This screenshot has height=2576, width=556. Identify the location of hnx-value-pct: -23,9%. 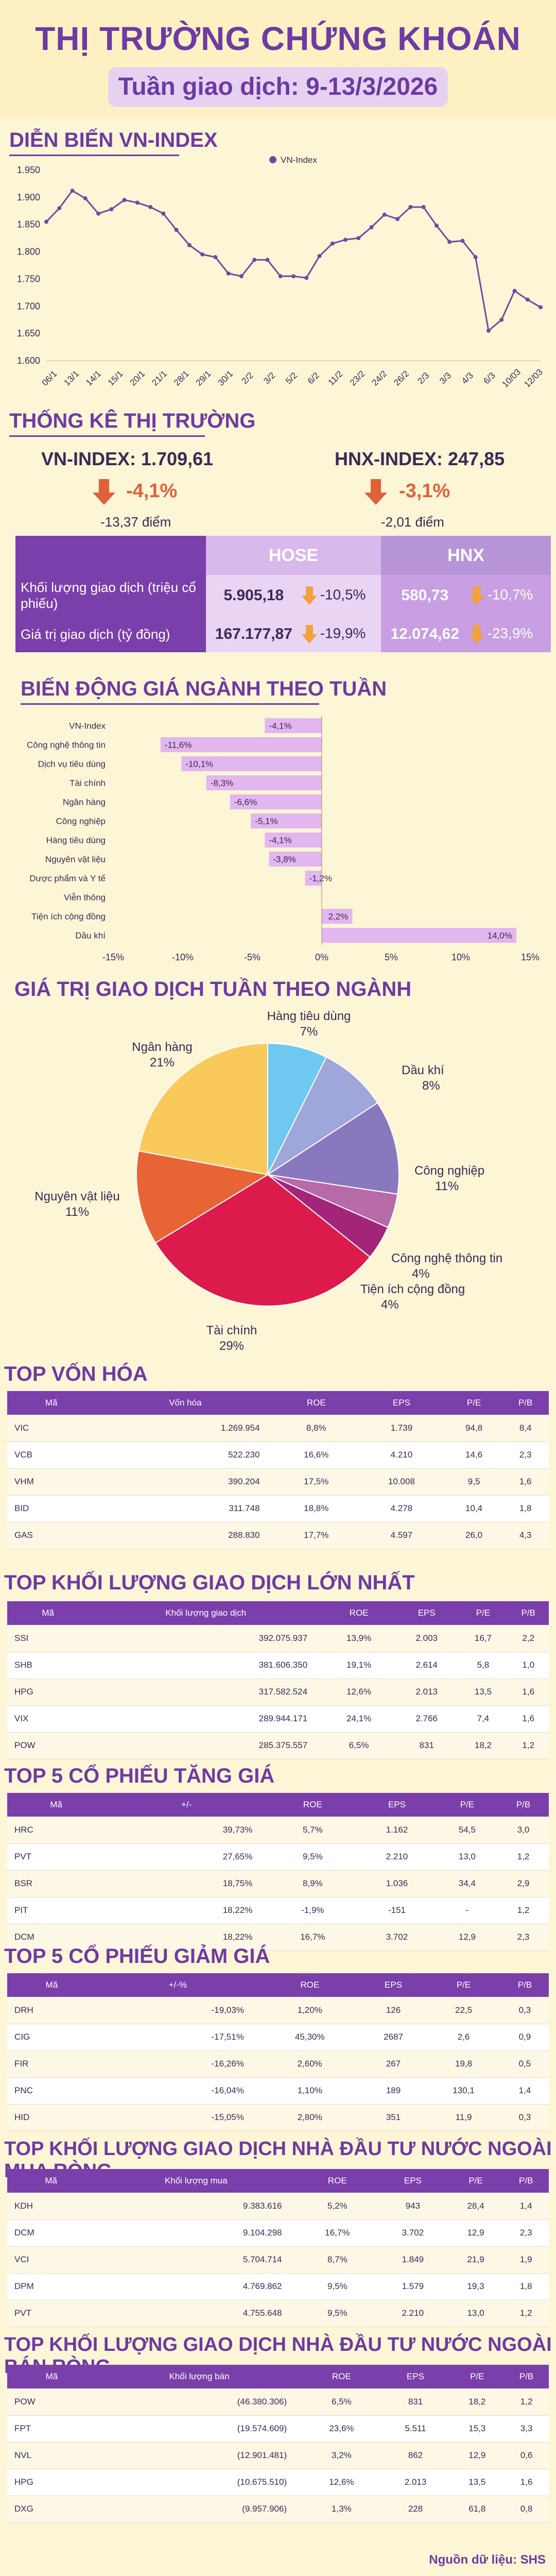
(510, 633).